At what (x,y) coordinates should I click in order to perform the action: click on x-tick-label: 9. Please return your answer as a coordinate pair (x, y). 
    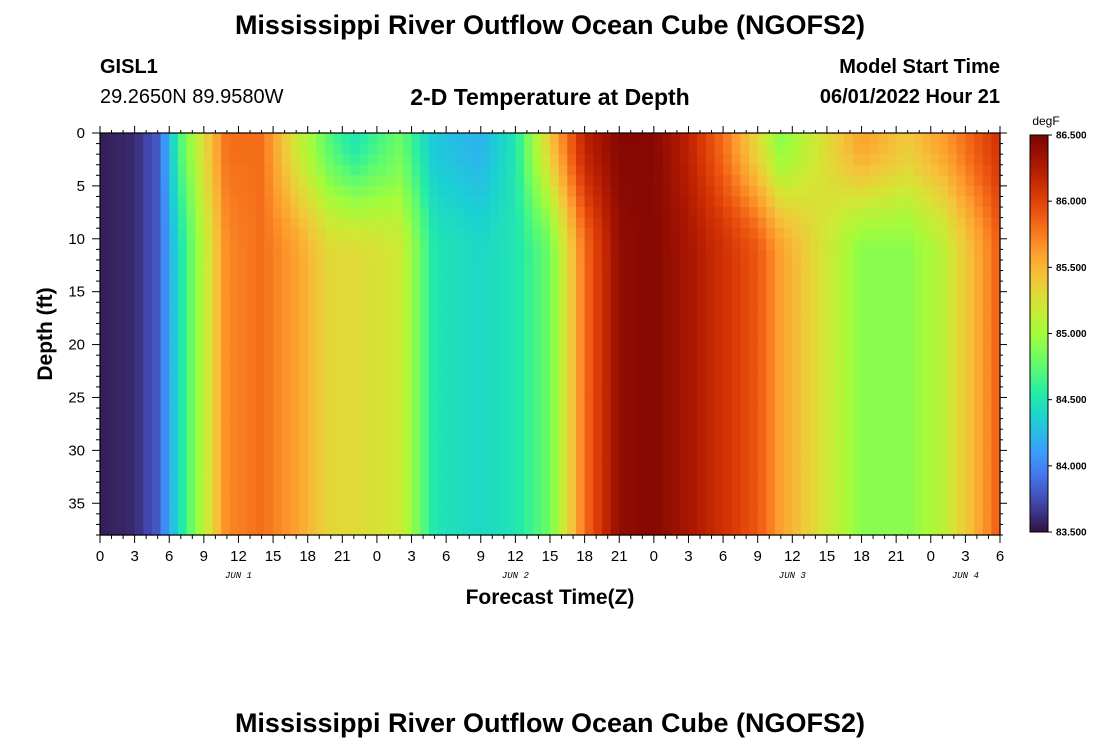
    Looking at the image, I should click on (758, 556).